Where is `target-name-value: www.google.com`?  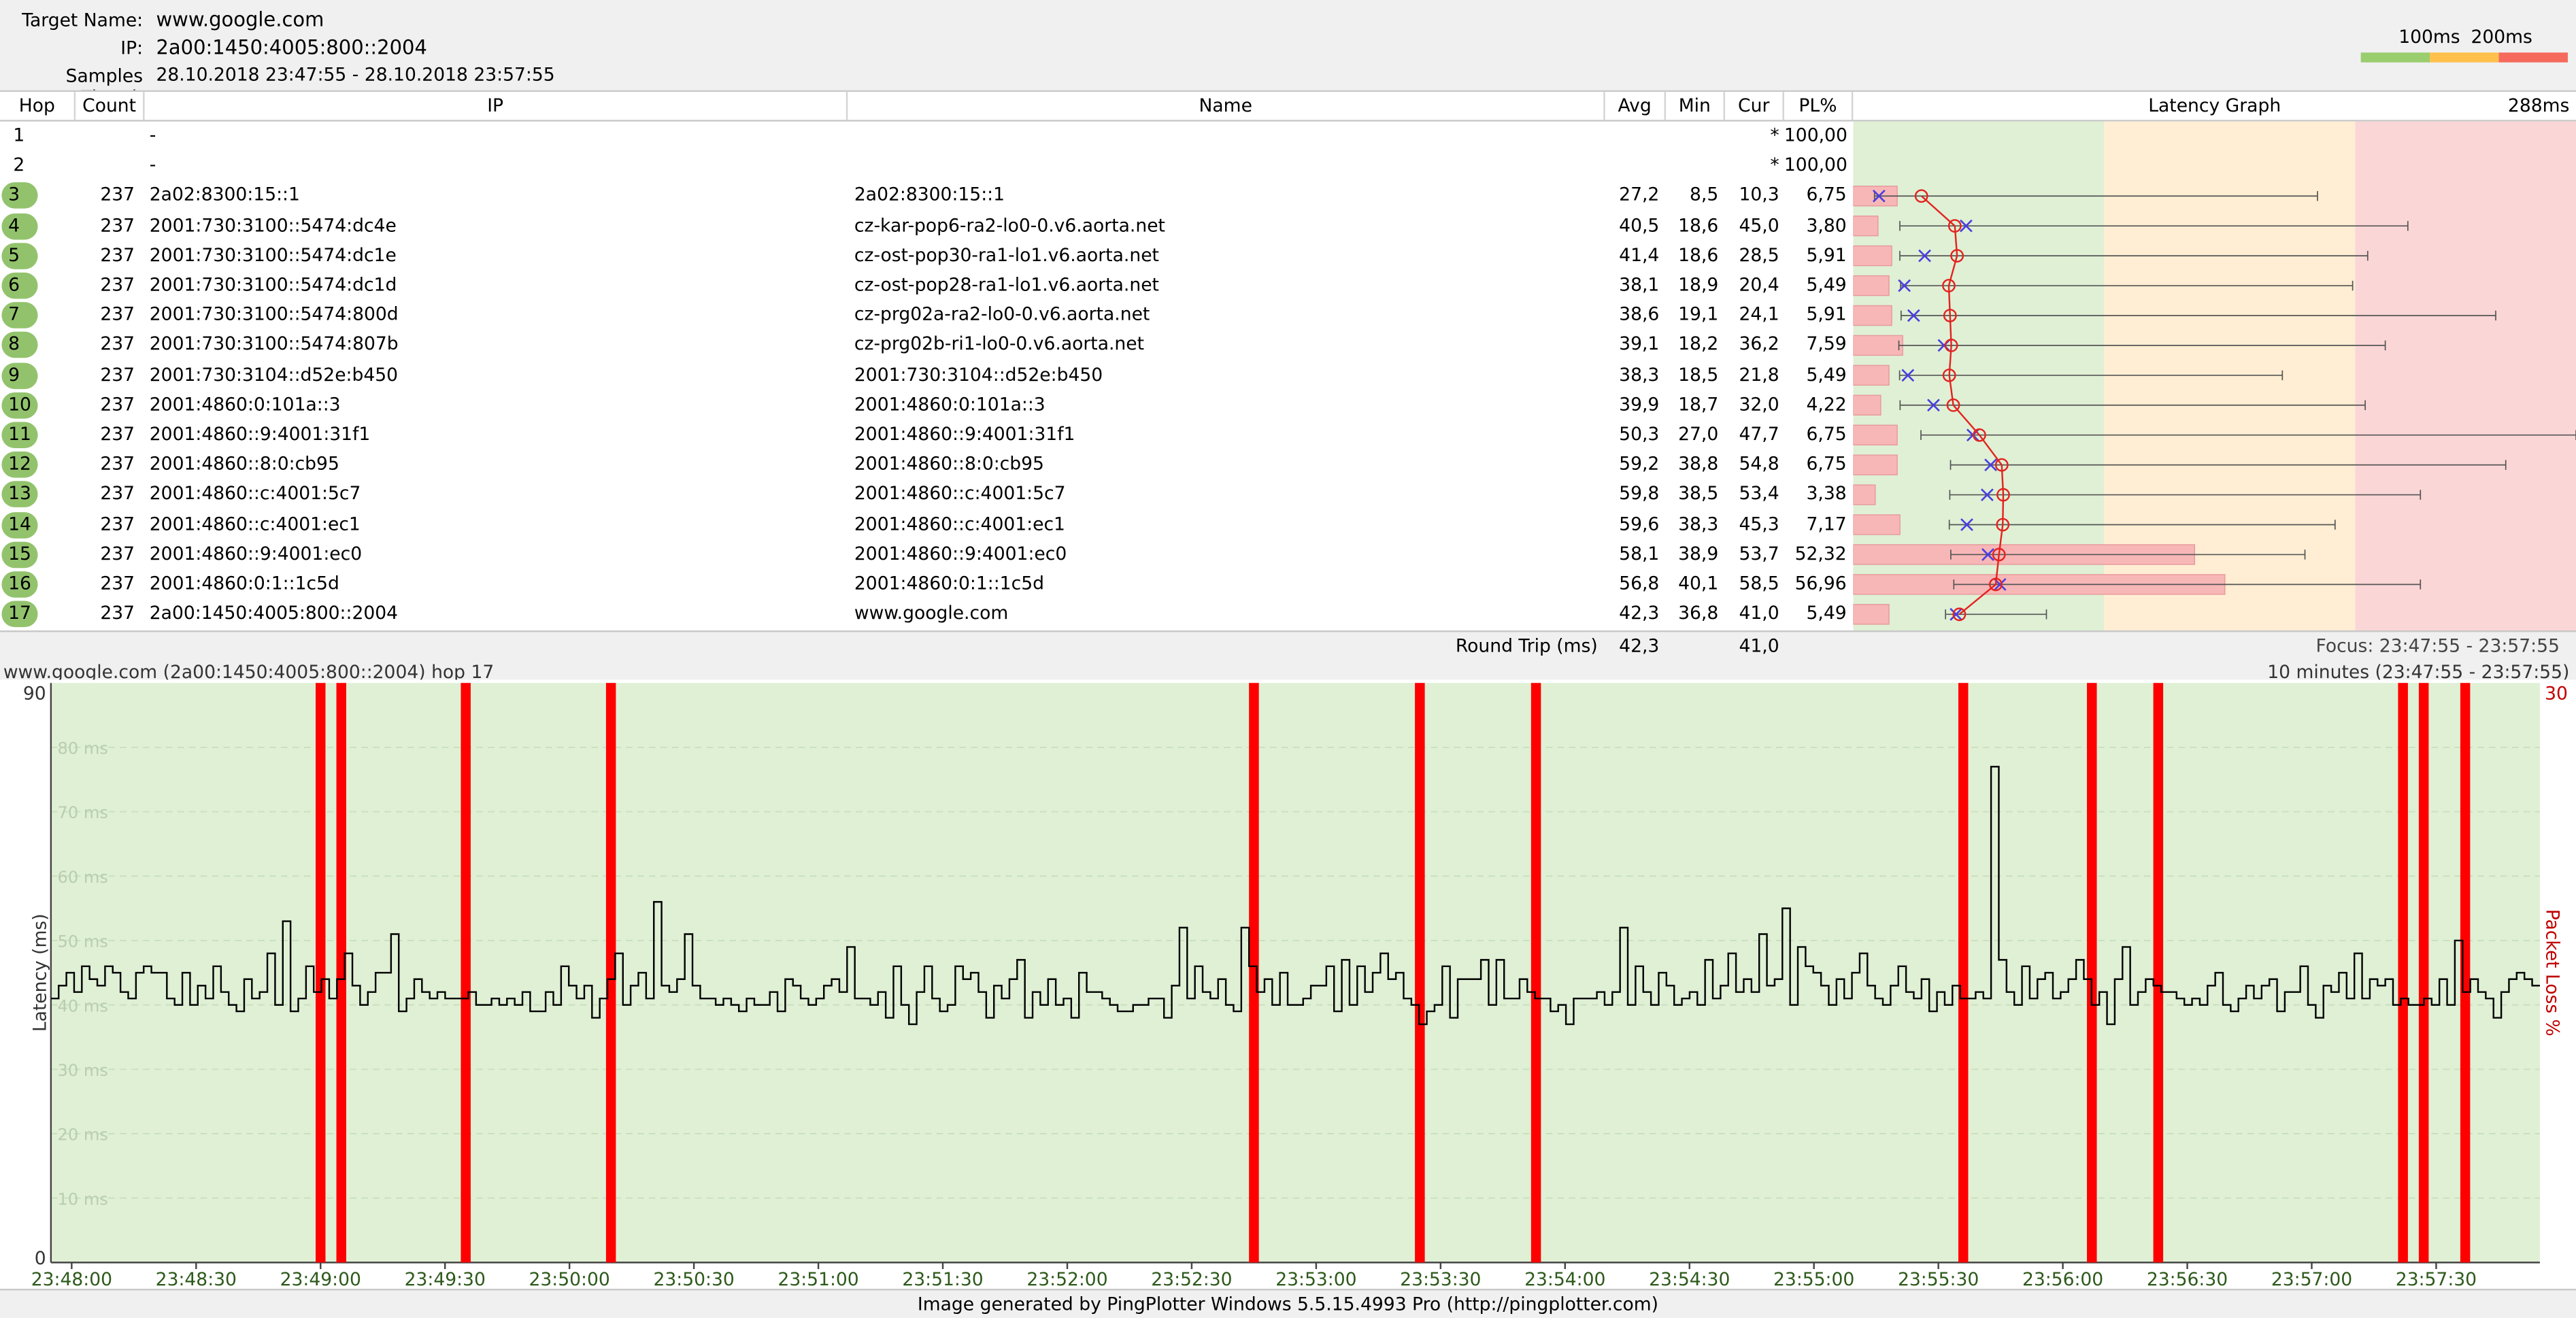 target-name-value: www.google.com is located at coordinates (240, 19).